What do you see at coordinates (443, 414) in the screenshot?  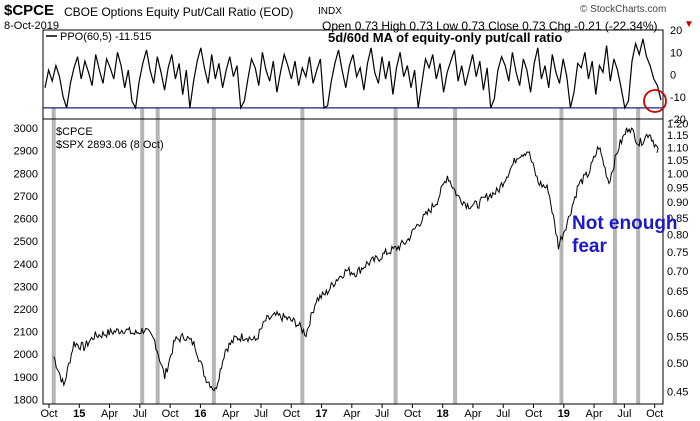 I see `x-tick-label: 18` at bounding box center [443, 414].